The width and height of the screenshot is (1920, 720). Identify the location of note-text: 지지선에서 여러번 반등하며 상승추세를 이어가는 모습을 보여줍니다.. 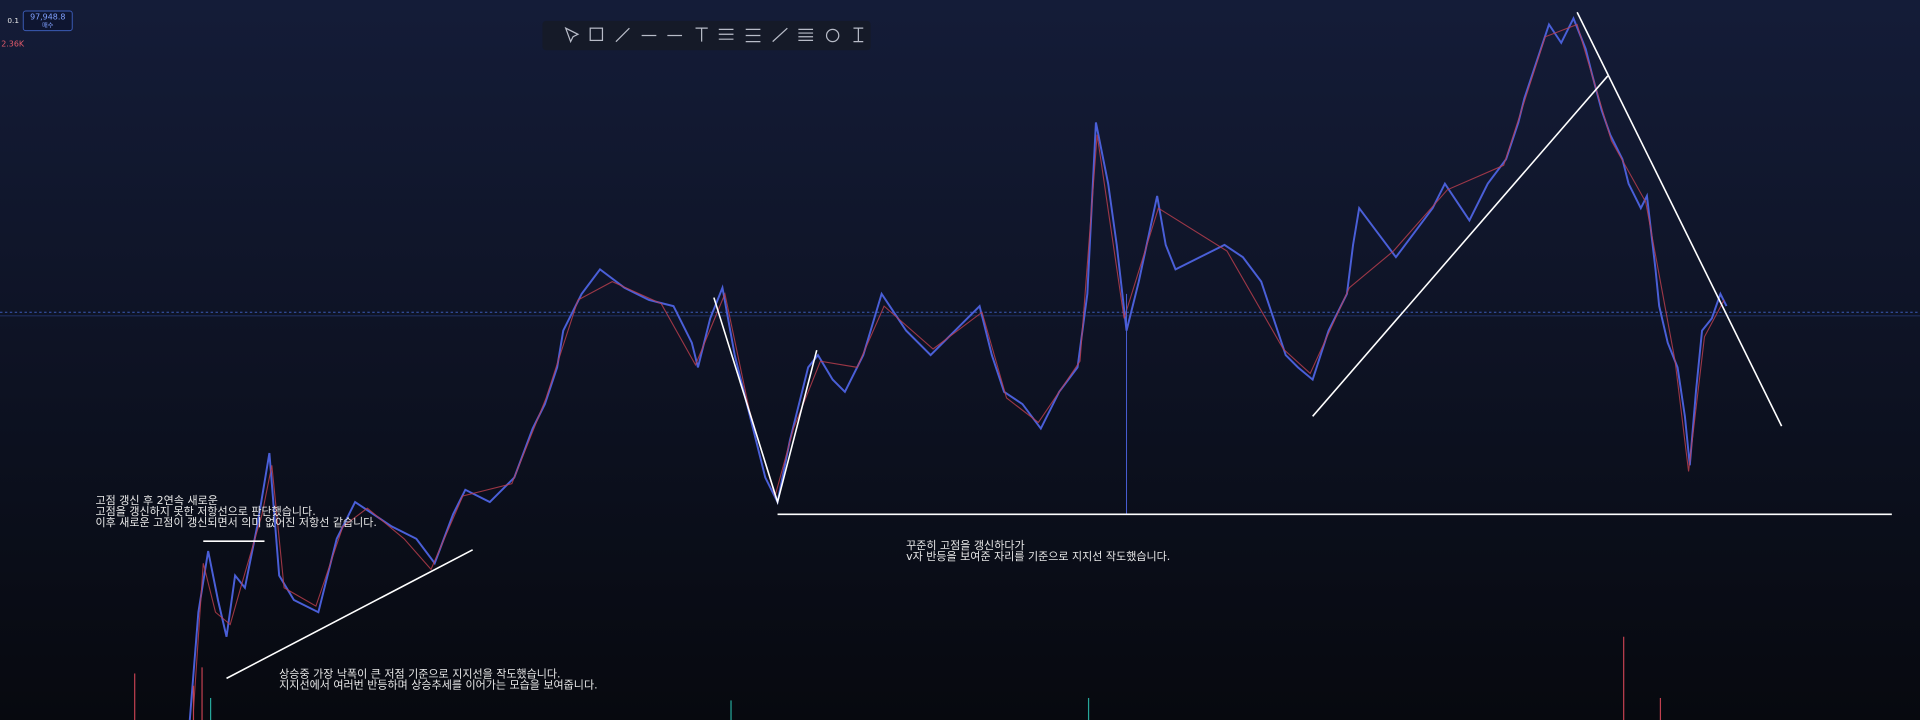
(438, 685).